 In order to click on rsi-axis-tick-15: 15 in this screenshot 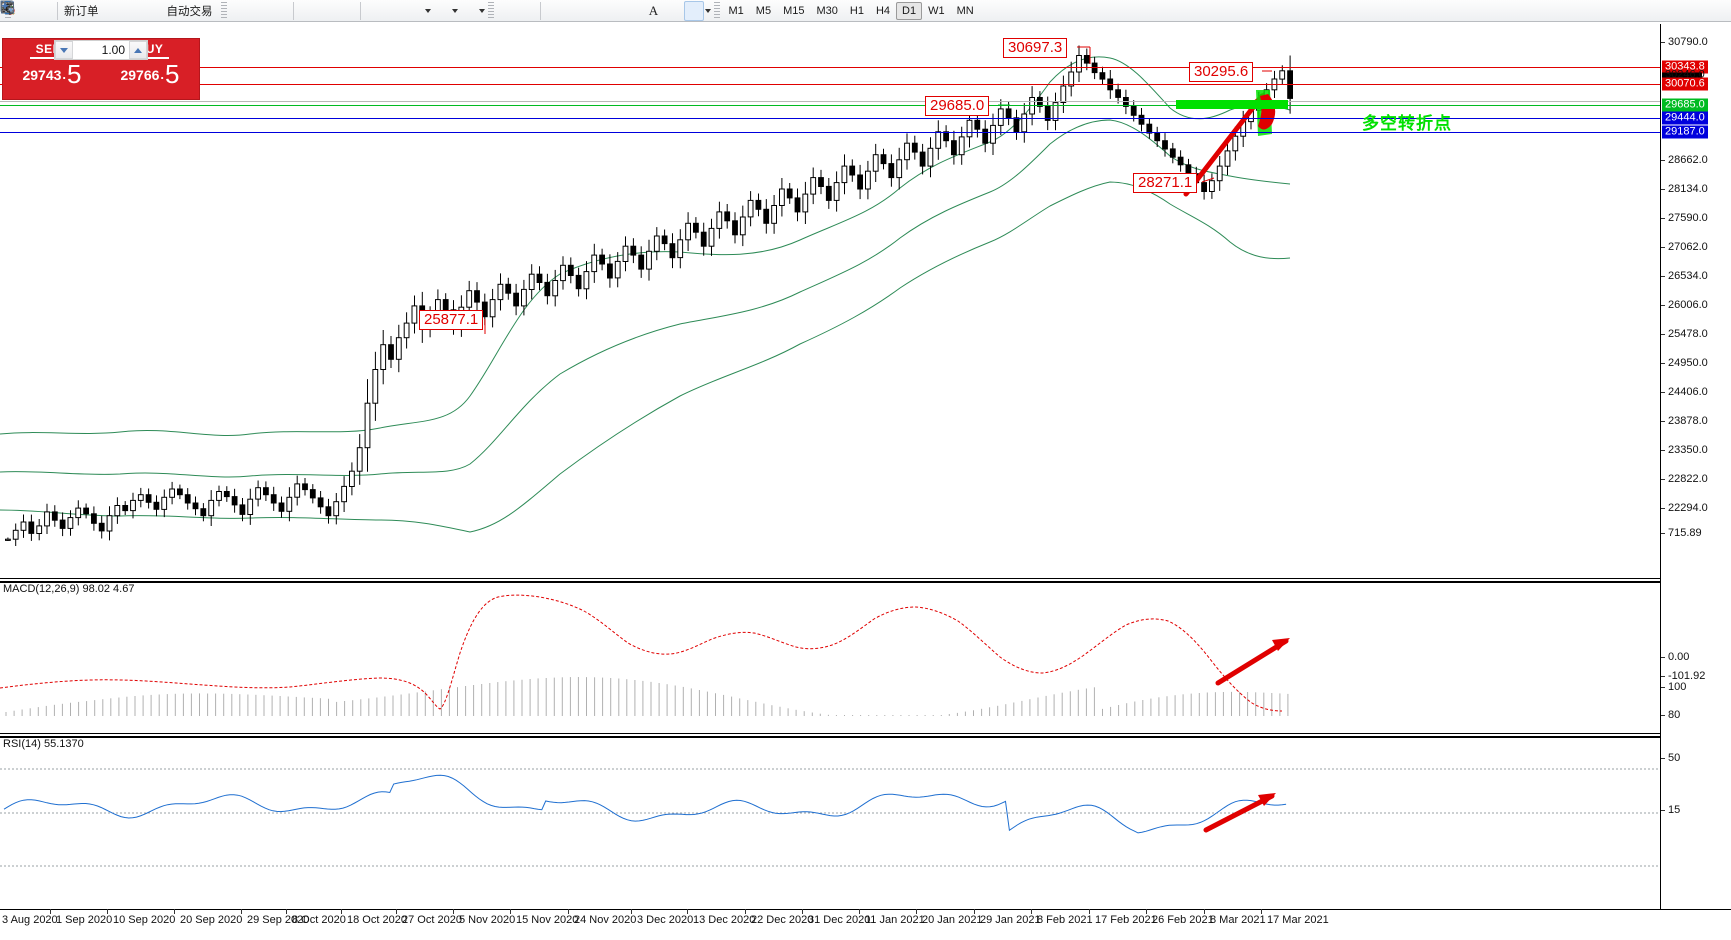, I will do `click(1670, 810)`.